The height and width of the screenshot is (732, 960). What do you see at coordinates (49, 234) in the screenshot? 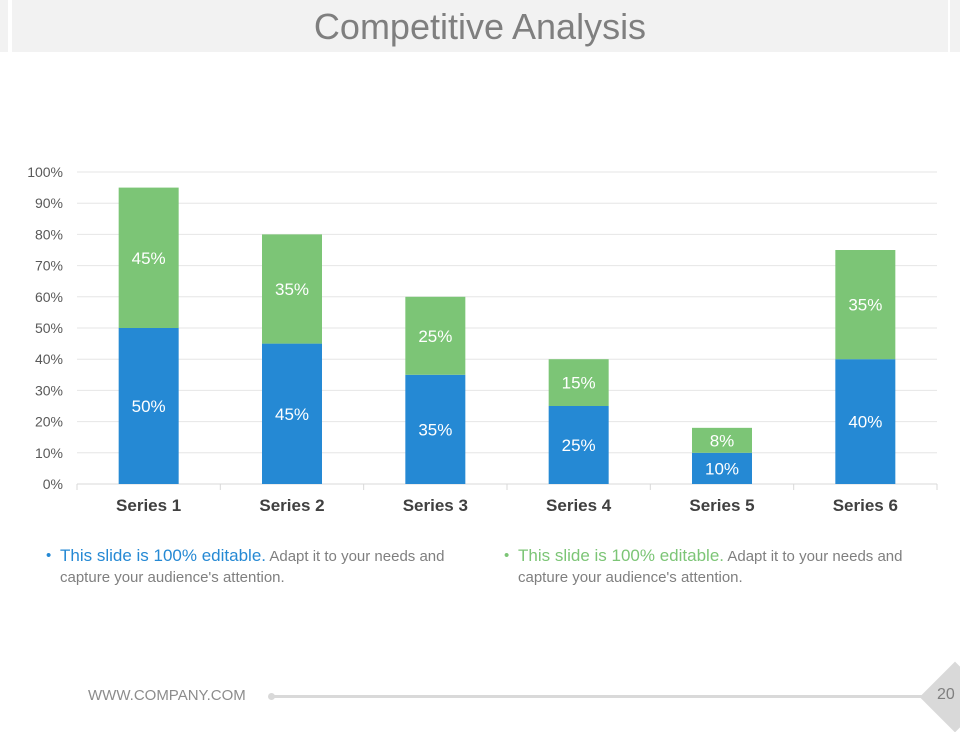
I see `y-tick-label: 80%` at bounding box center [49, 234].